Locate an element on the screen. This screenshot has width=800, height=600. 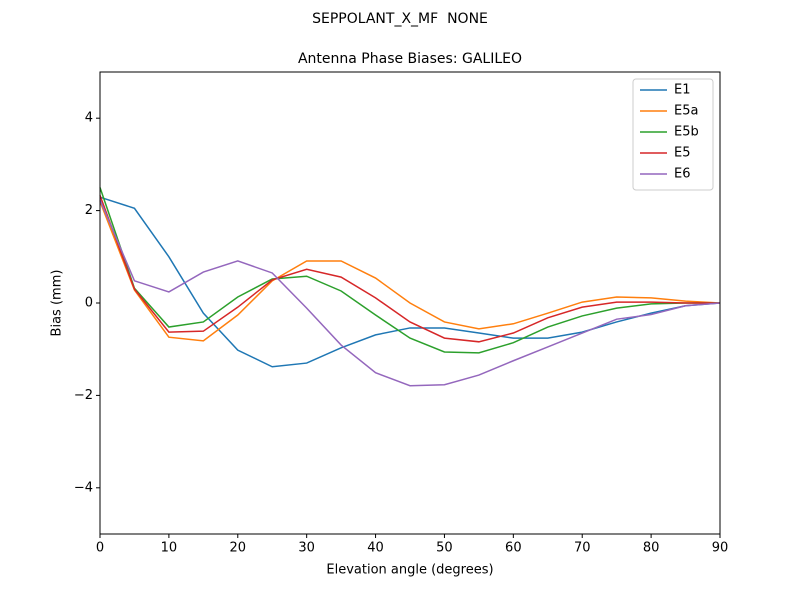
x-tick-label: 50 is located at coordinates (444, 548).